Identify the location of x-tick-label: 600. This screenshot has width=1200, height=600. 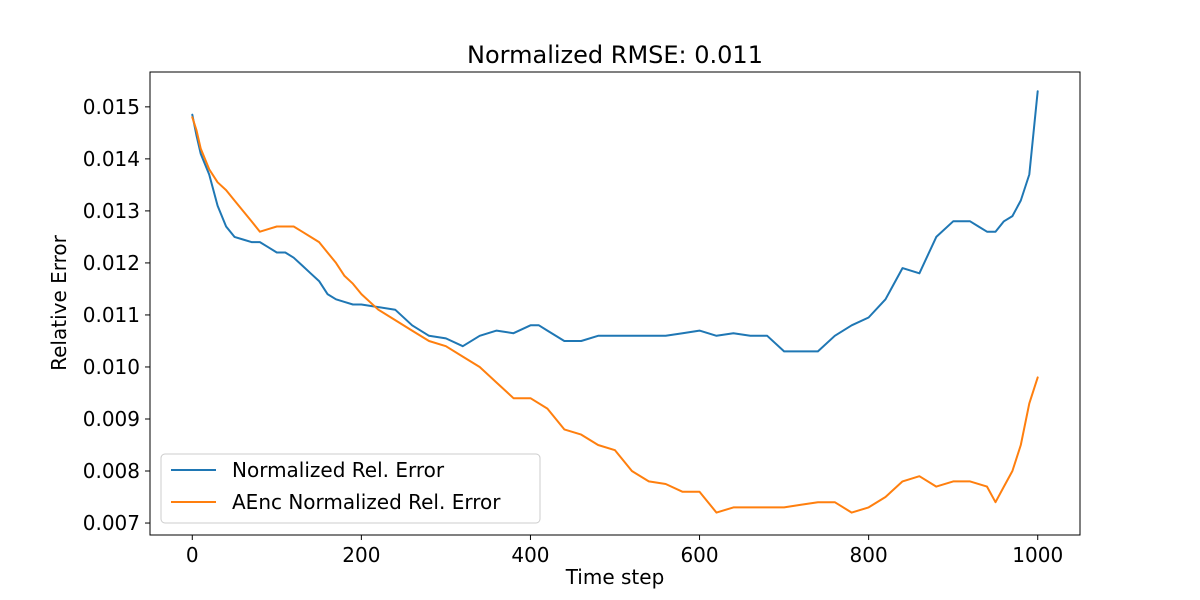
(699, 555).